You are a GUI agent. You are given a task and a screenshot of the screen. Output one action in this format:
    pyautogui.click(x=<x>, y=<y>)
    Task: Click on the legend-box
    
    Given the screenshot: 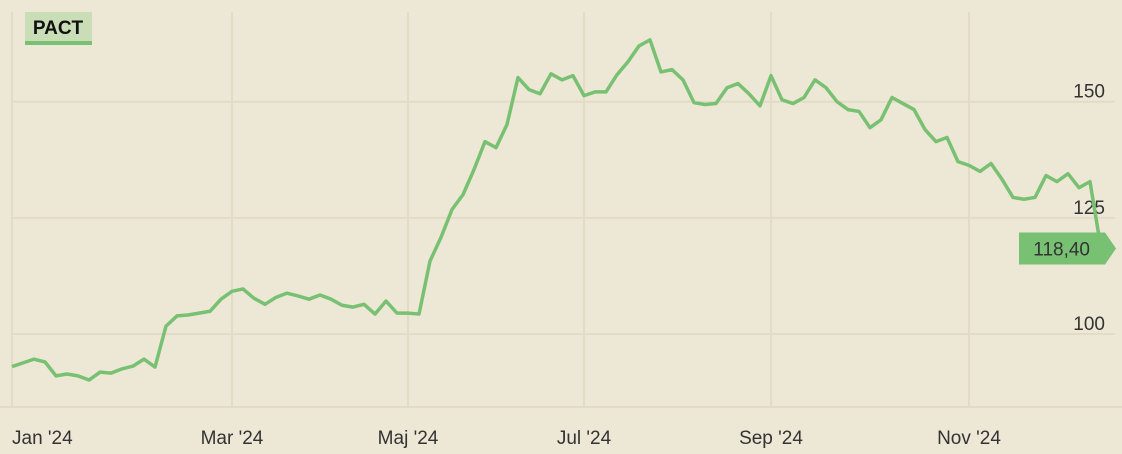 What is the action you would take?
    pyautogui.click(x=58, y=27)
    